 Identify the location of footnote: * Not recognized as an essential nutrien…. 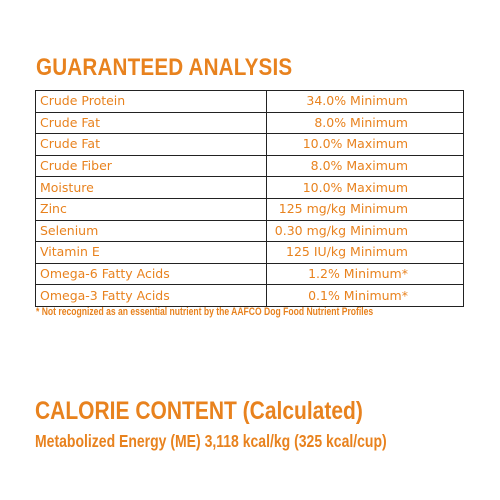
(205, 312).